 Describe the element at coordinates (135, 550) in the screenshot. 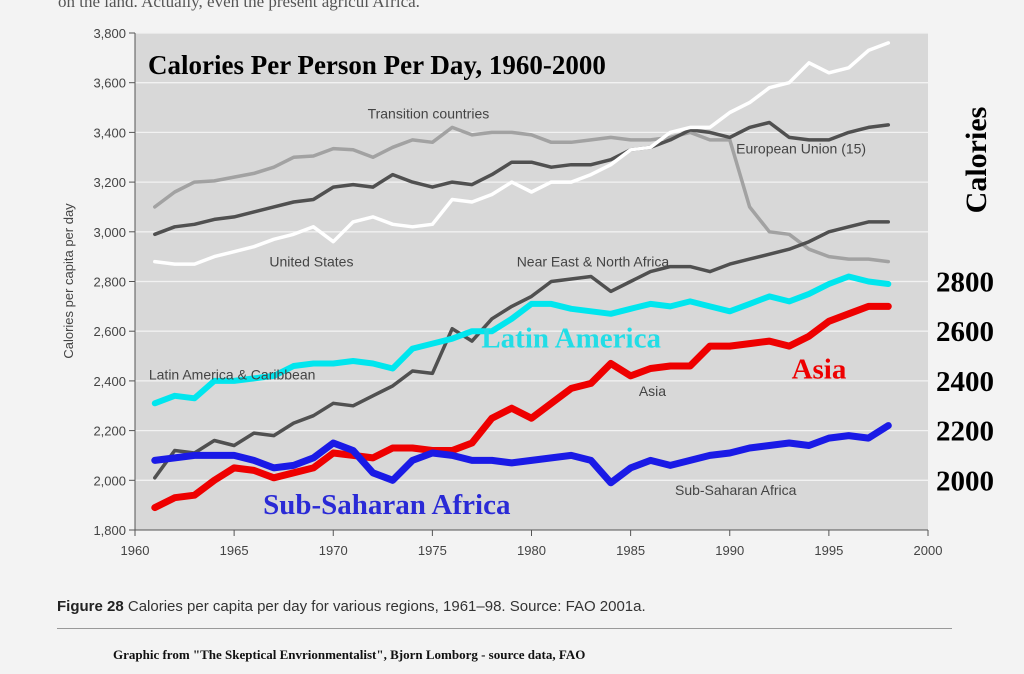

I see `x-tick-label: 1960` at that location.